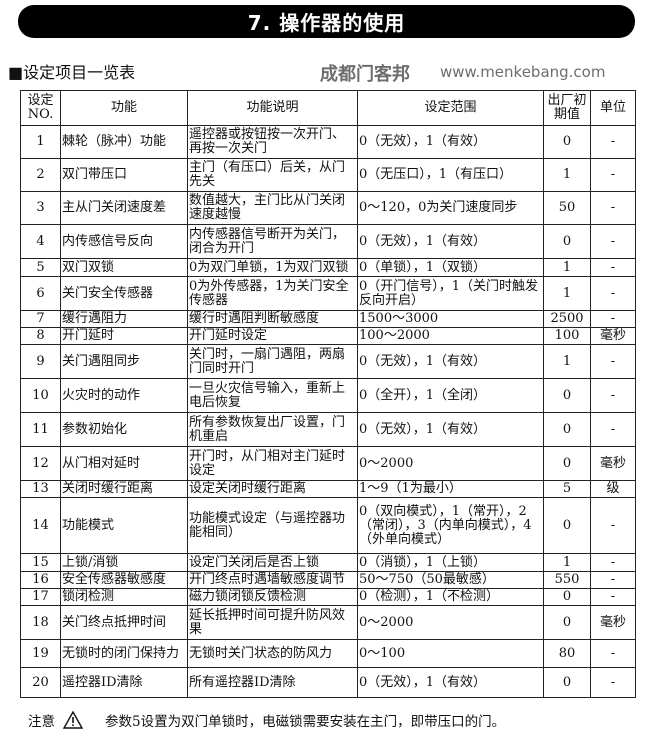 This screenshot has width=655, height=731. What do you see at coordinates (124, 653) in the screenshot?
I see `row-function: 无锁时的闭门保持力` at bounding box center [124, 653].